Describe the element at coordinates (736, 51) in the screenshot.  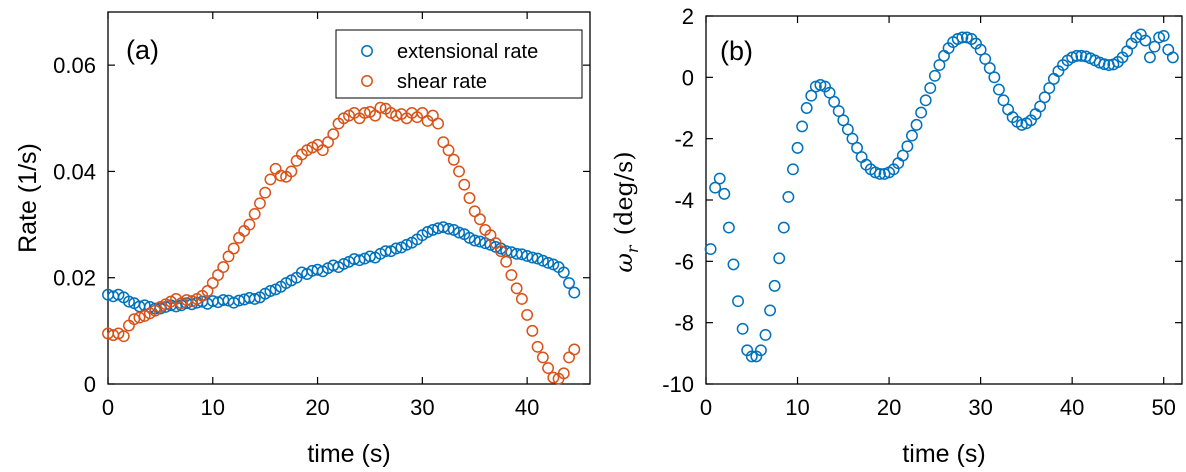
I see `panel-label-b: (b)` at that location.